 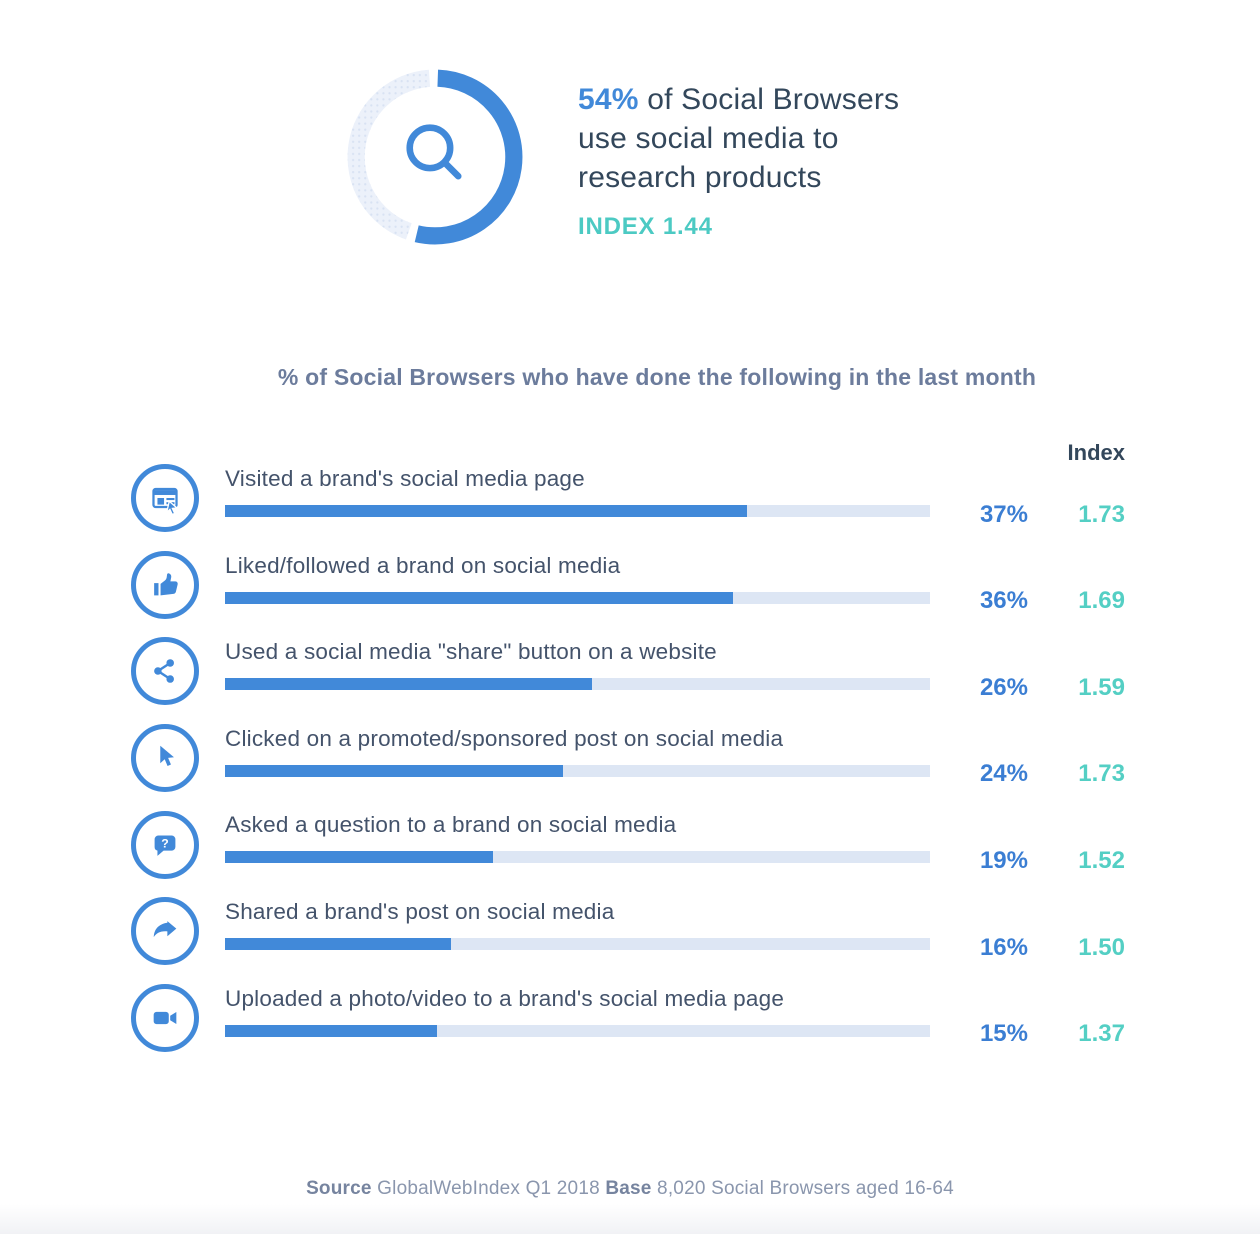 What do you see at coordinates (1101, 1034) in the screenshot?
I see `index-value: 1.37` at bounding box center [1101, 1034].